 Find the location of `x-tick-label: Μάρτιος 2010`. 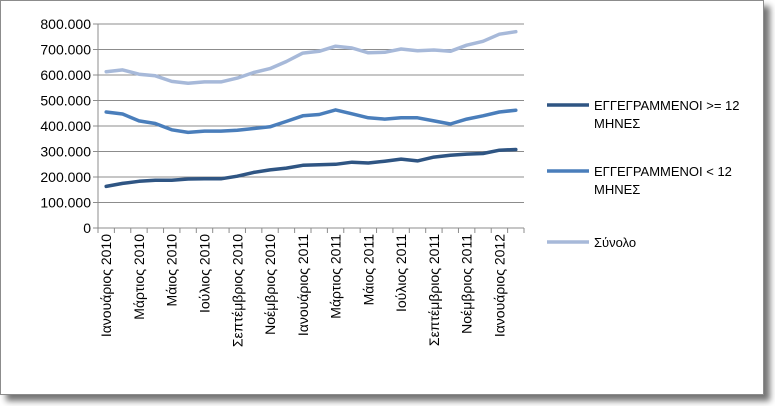

x-tick-label: Μάρτιος 2010 is located at coordinates (139, 277).